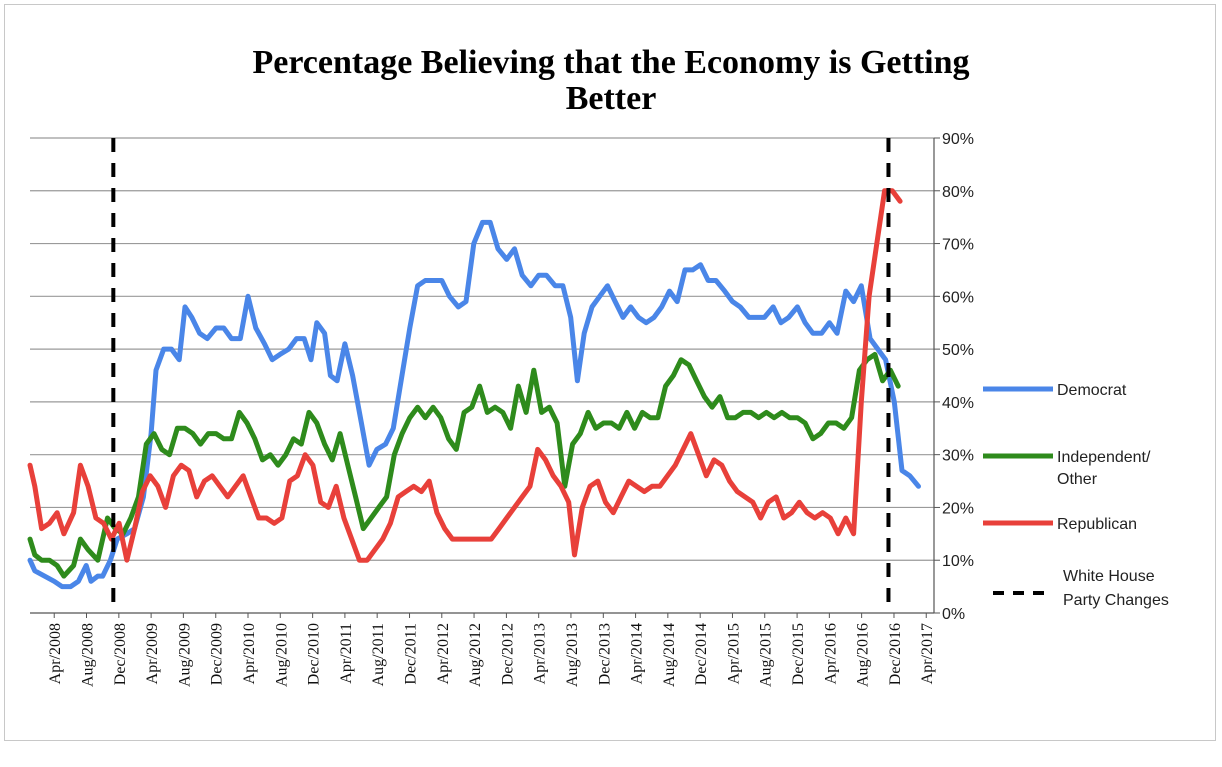 The height and width of the screenshot is (767, 1222). I want to click on legend-label-republican: Republican, so click(1097, 524).